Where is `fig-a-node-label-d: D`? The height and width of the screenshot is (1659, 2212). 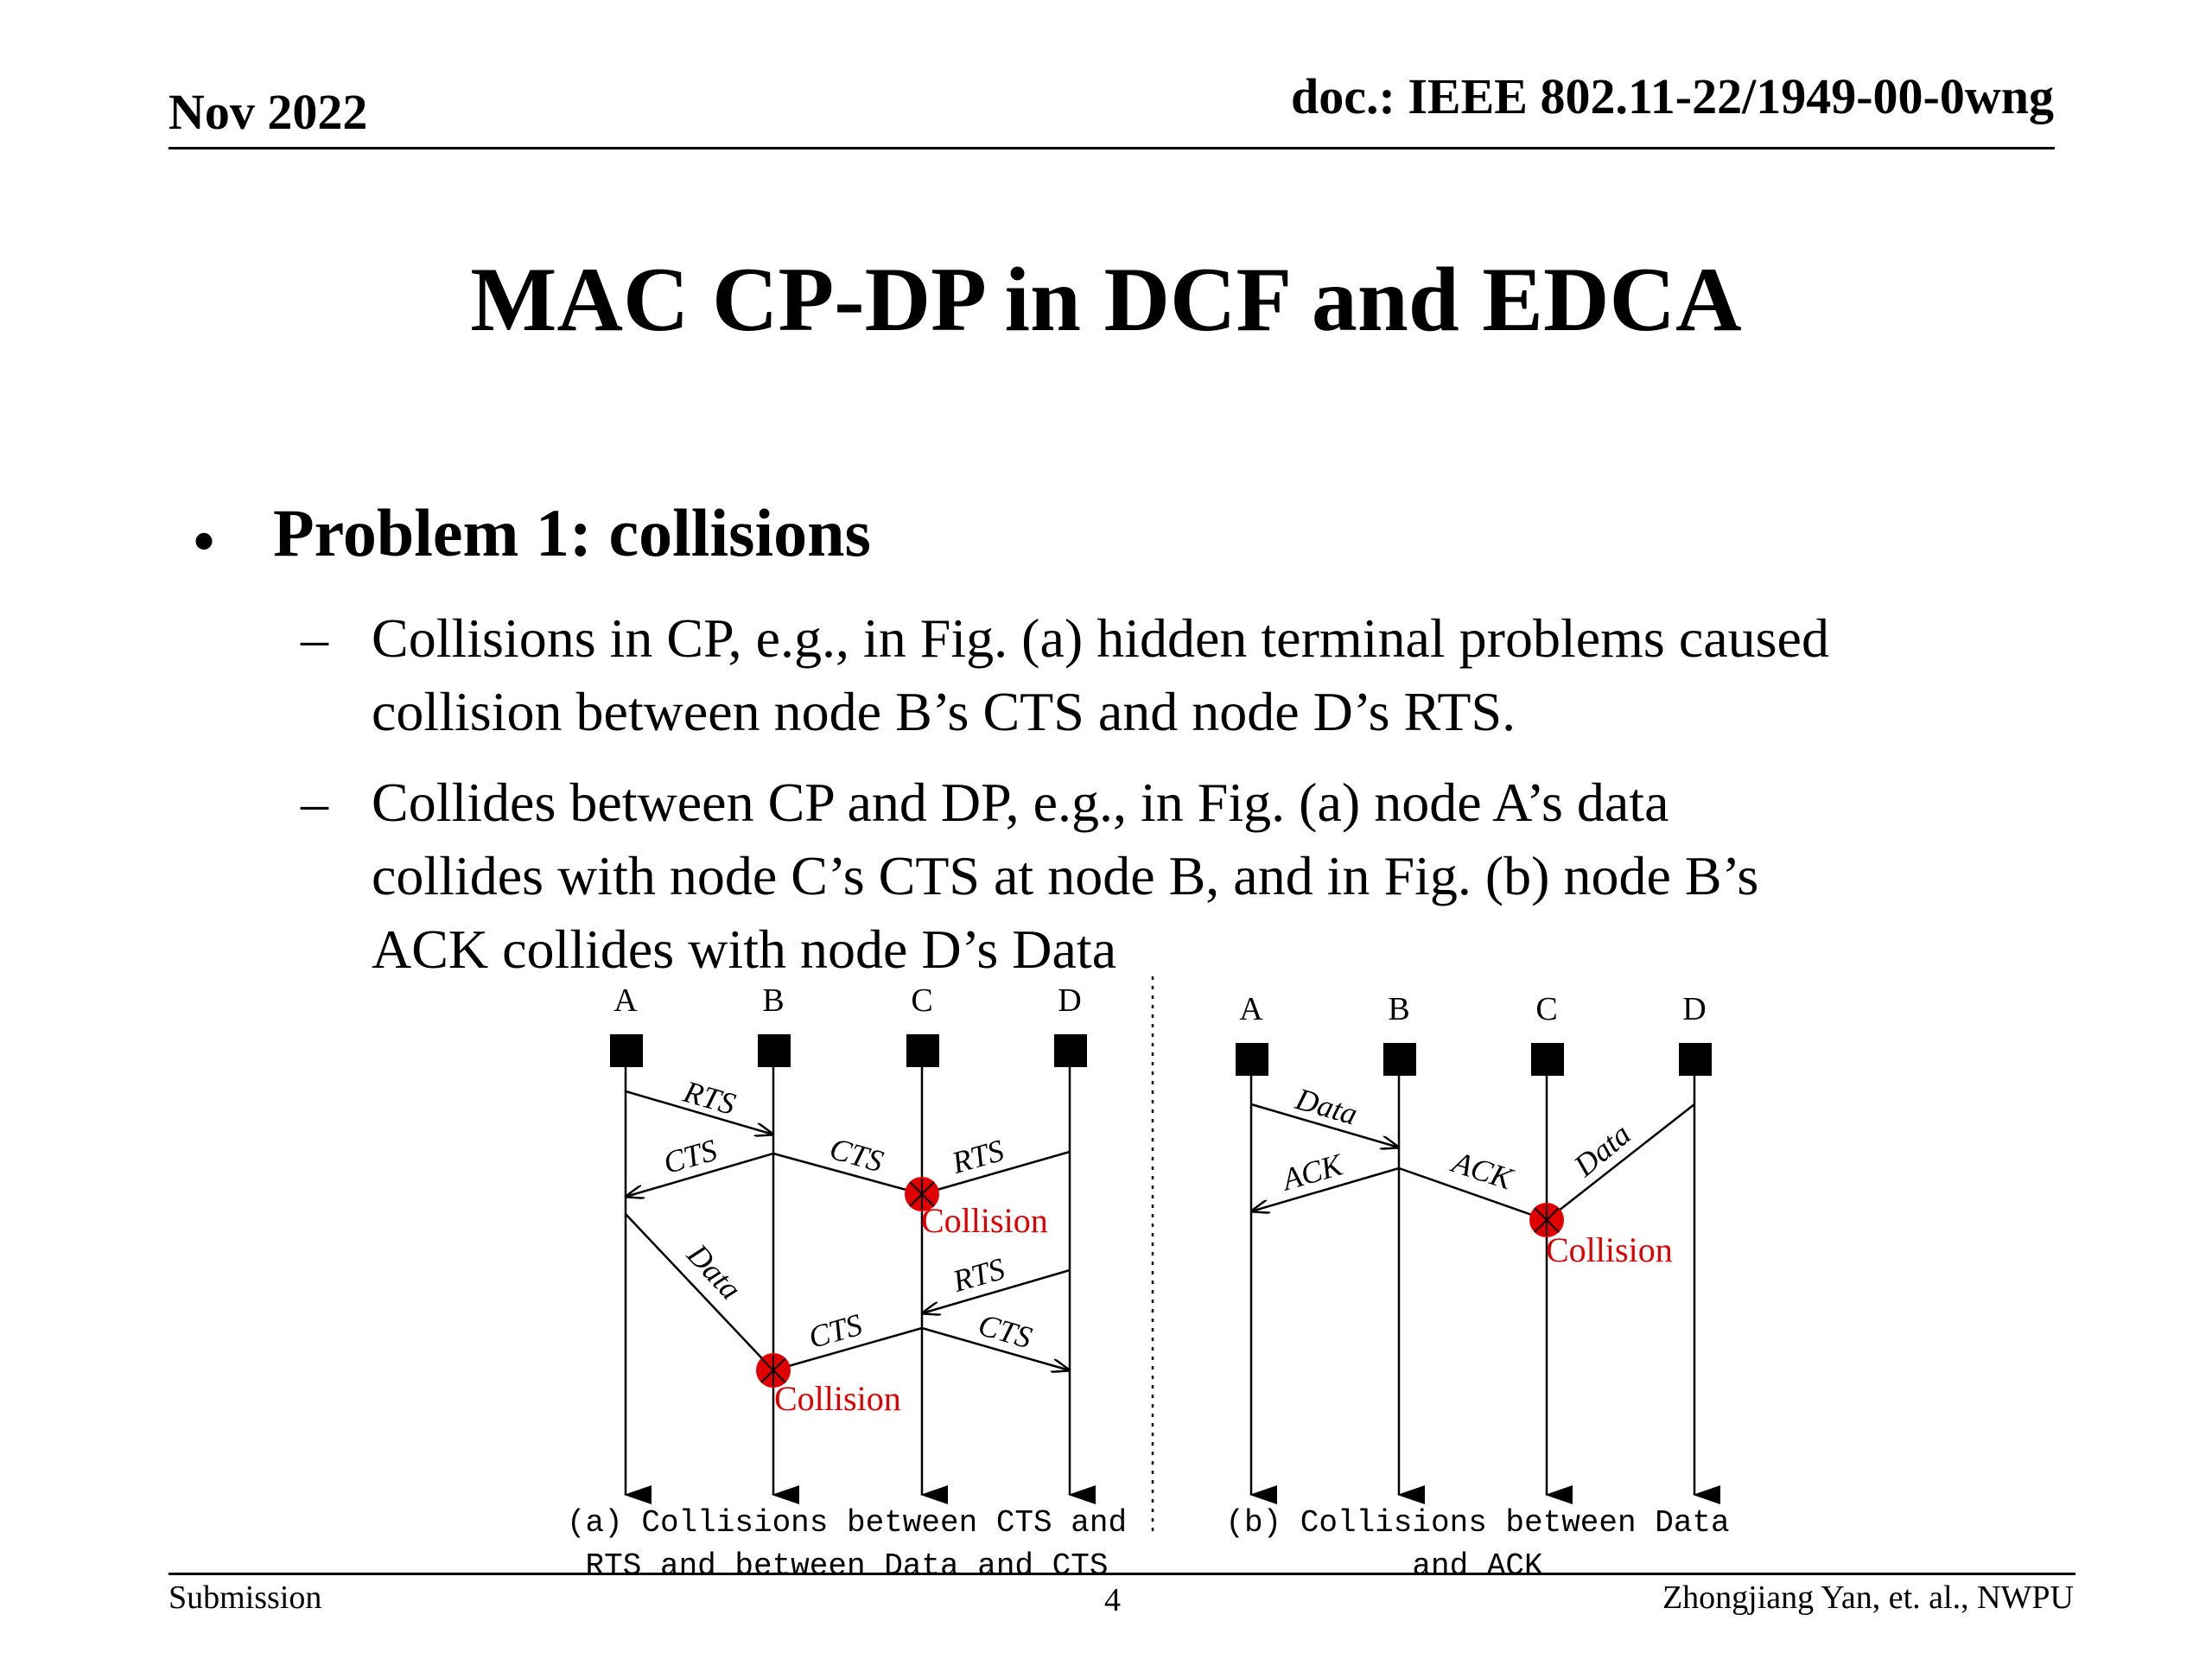 fig-a-node-label-d: D is located at coordinates (1069, 1000).